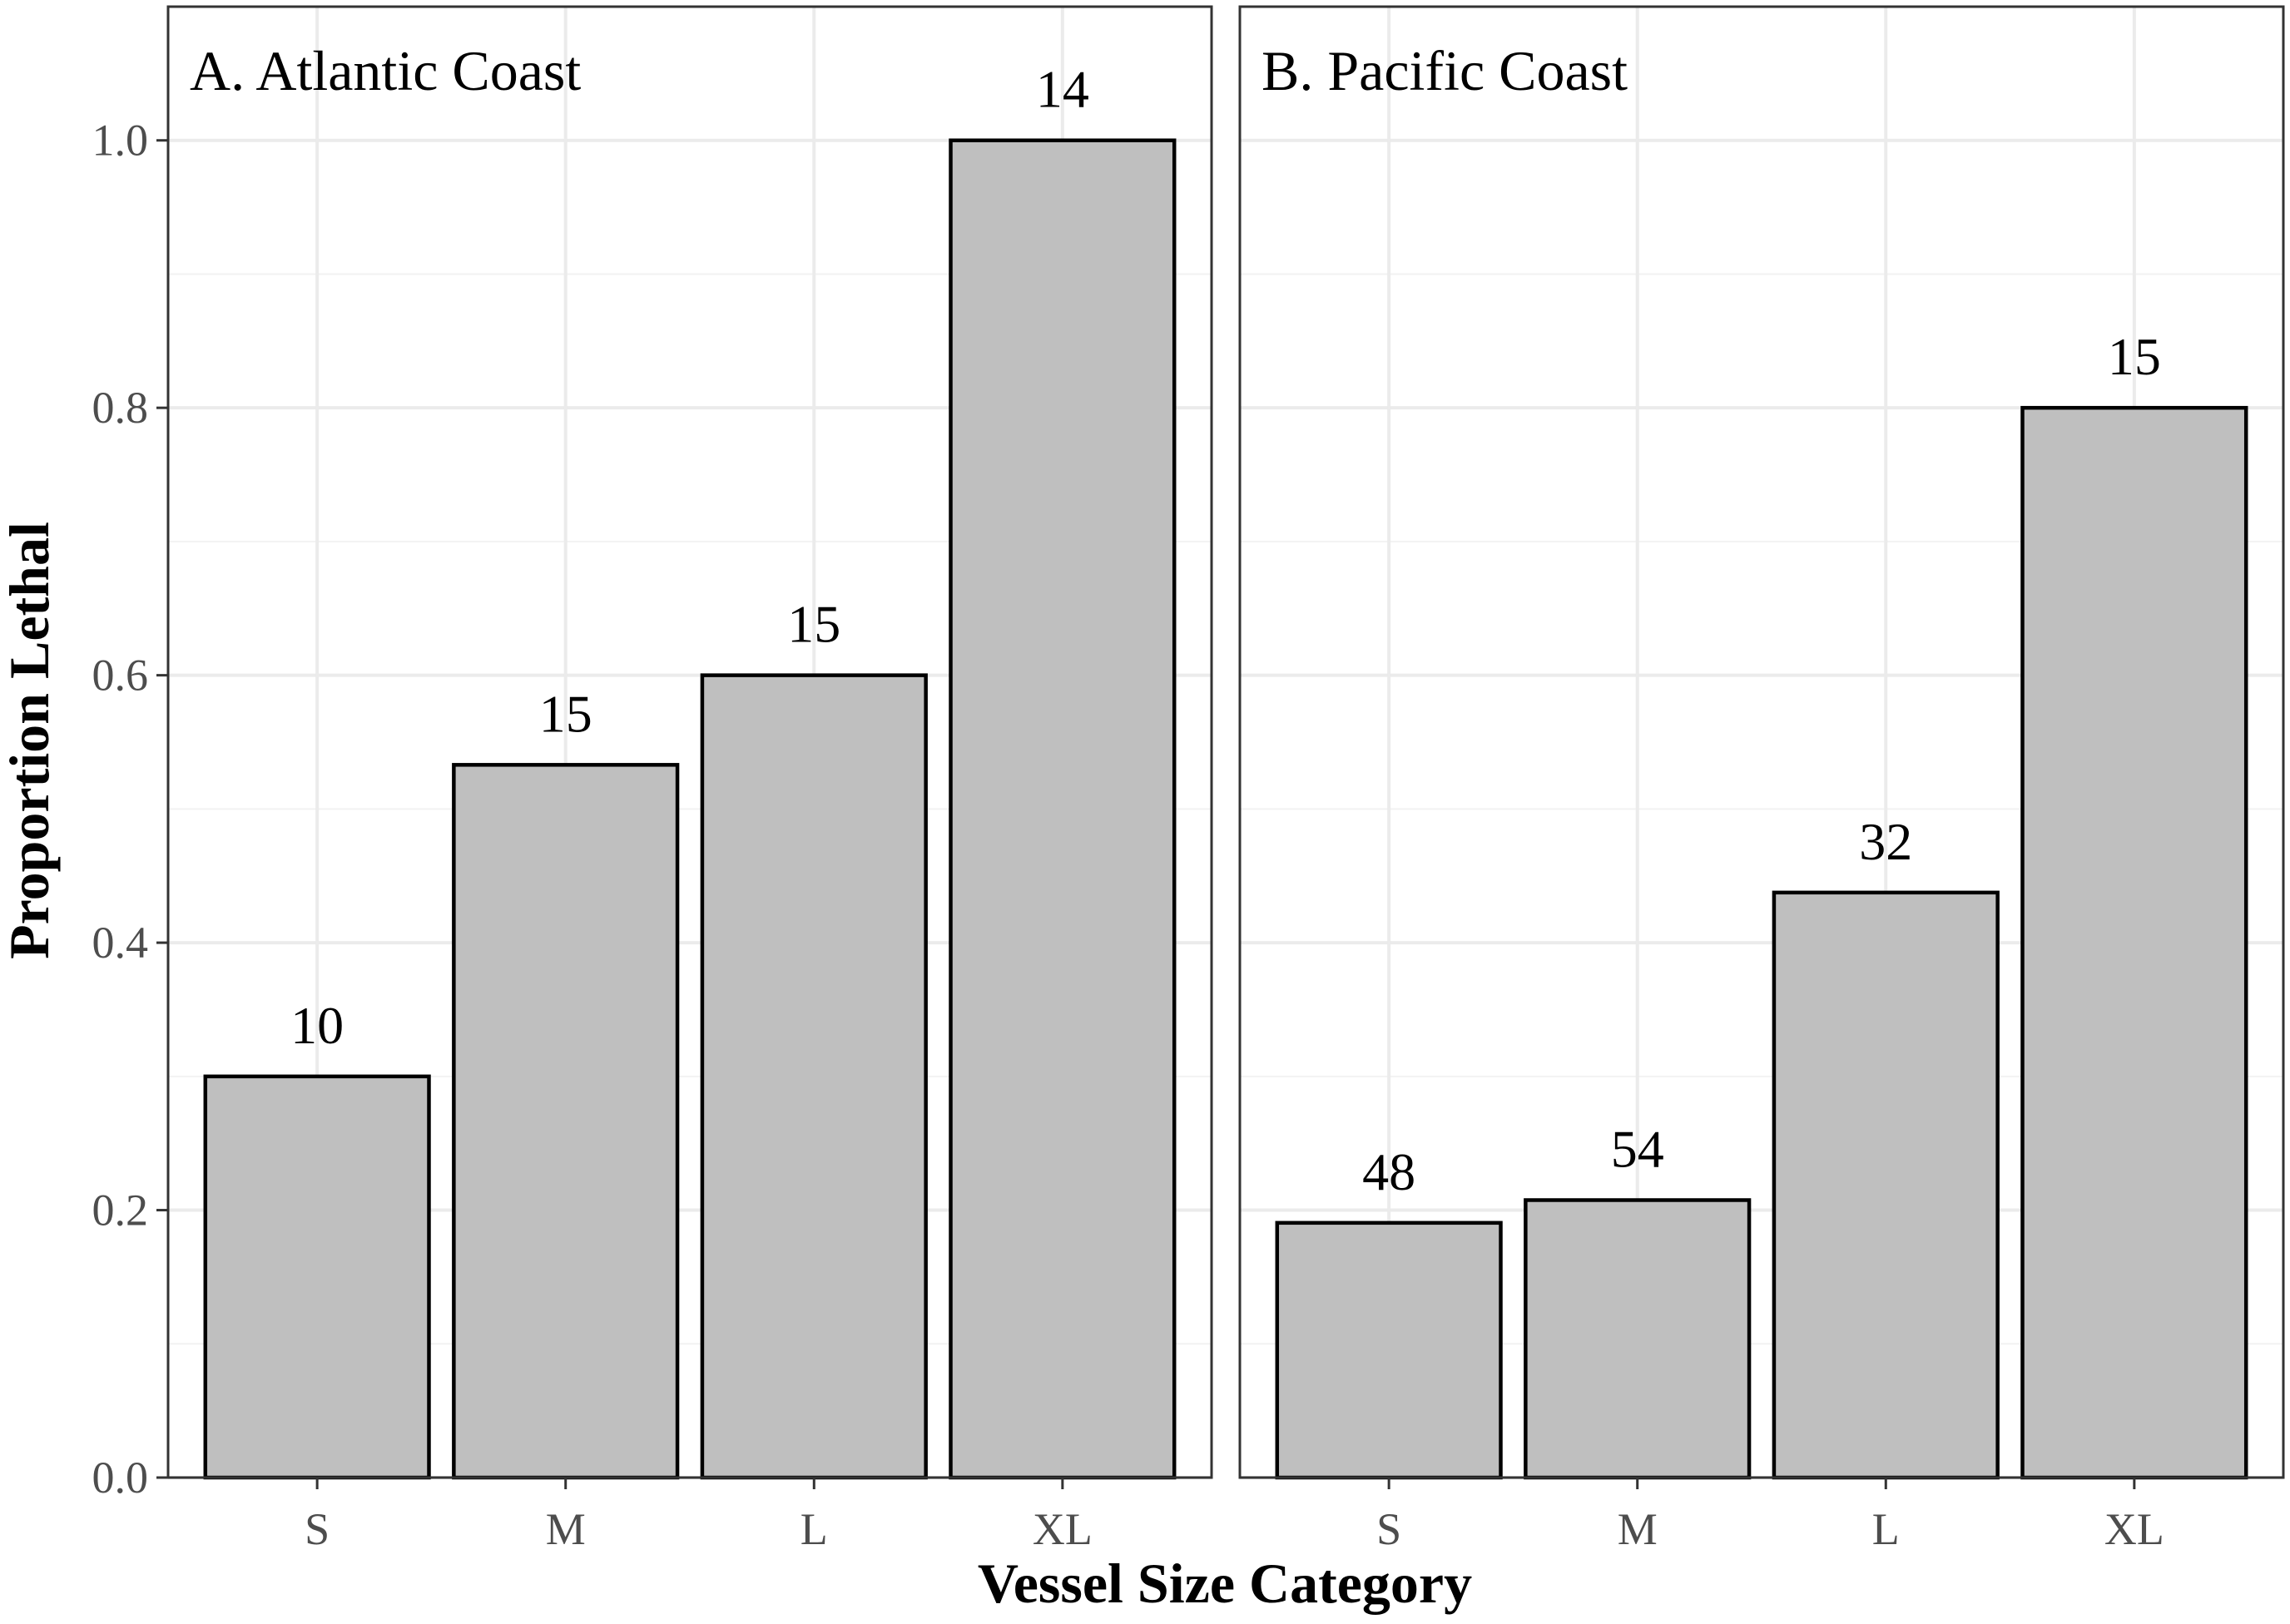 The width and height of the screenshot is (2290, 1624). Describe the element at coordinates (385, 70) in the screenshot. I see `panel-title: A. Atlantic Coast` at that location.